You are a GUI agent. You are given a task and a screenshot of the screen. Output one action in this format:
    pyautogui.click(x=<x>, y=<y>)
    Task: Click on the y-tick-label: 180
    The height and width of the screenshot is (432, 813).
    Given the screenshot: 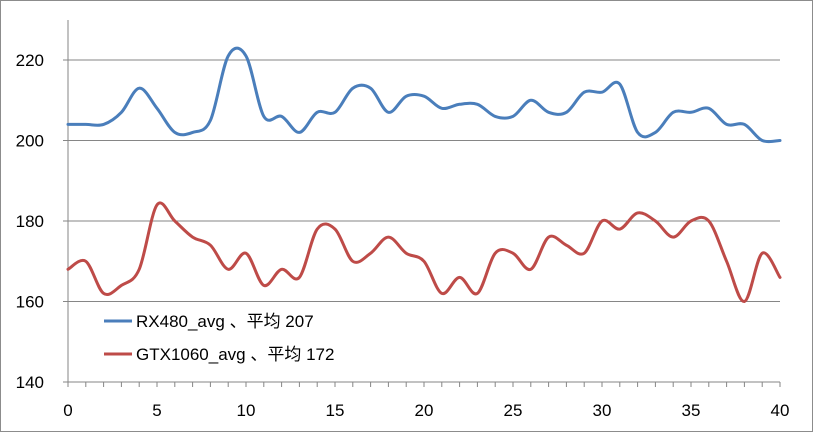 What is the action you would take?
    pyautogui.click(x=30, y=221)
    